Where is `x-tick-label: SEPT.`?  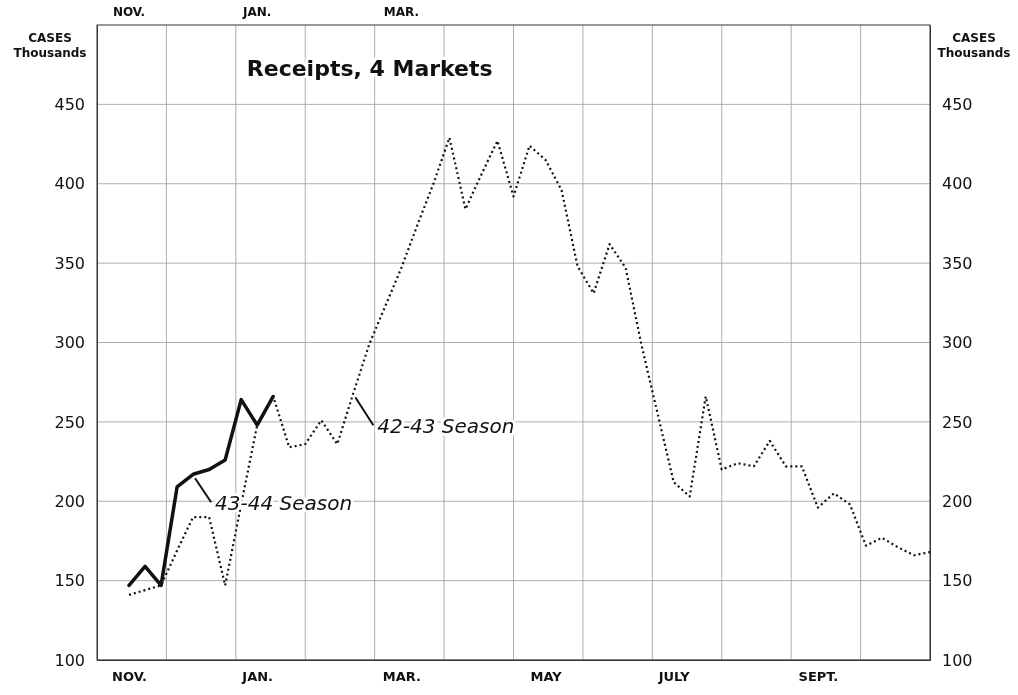 x-tick-label: SEPT. is located at coordinates (818, 677).